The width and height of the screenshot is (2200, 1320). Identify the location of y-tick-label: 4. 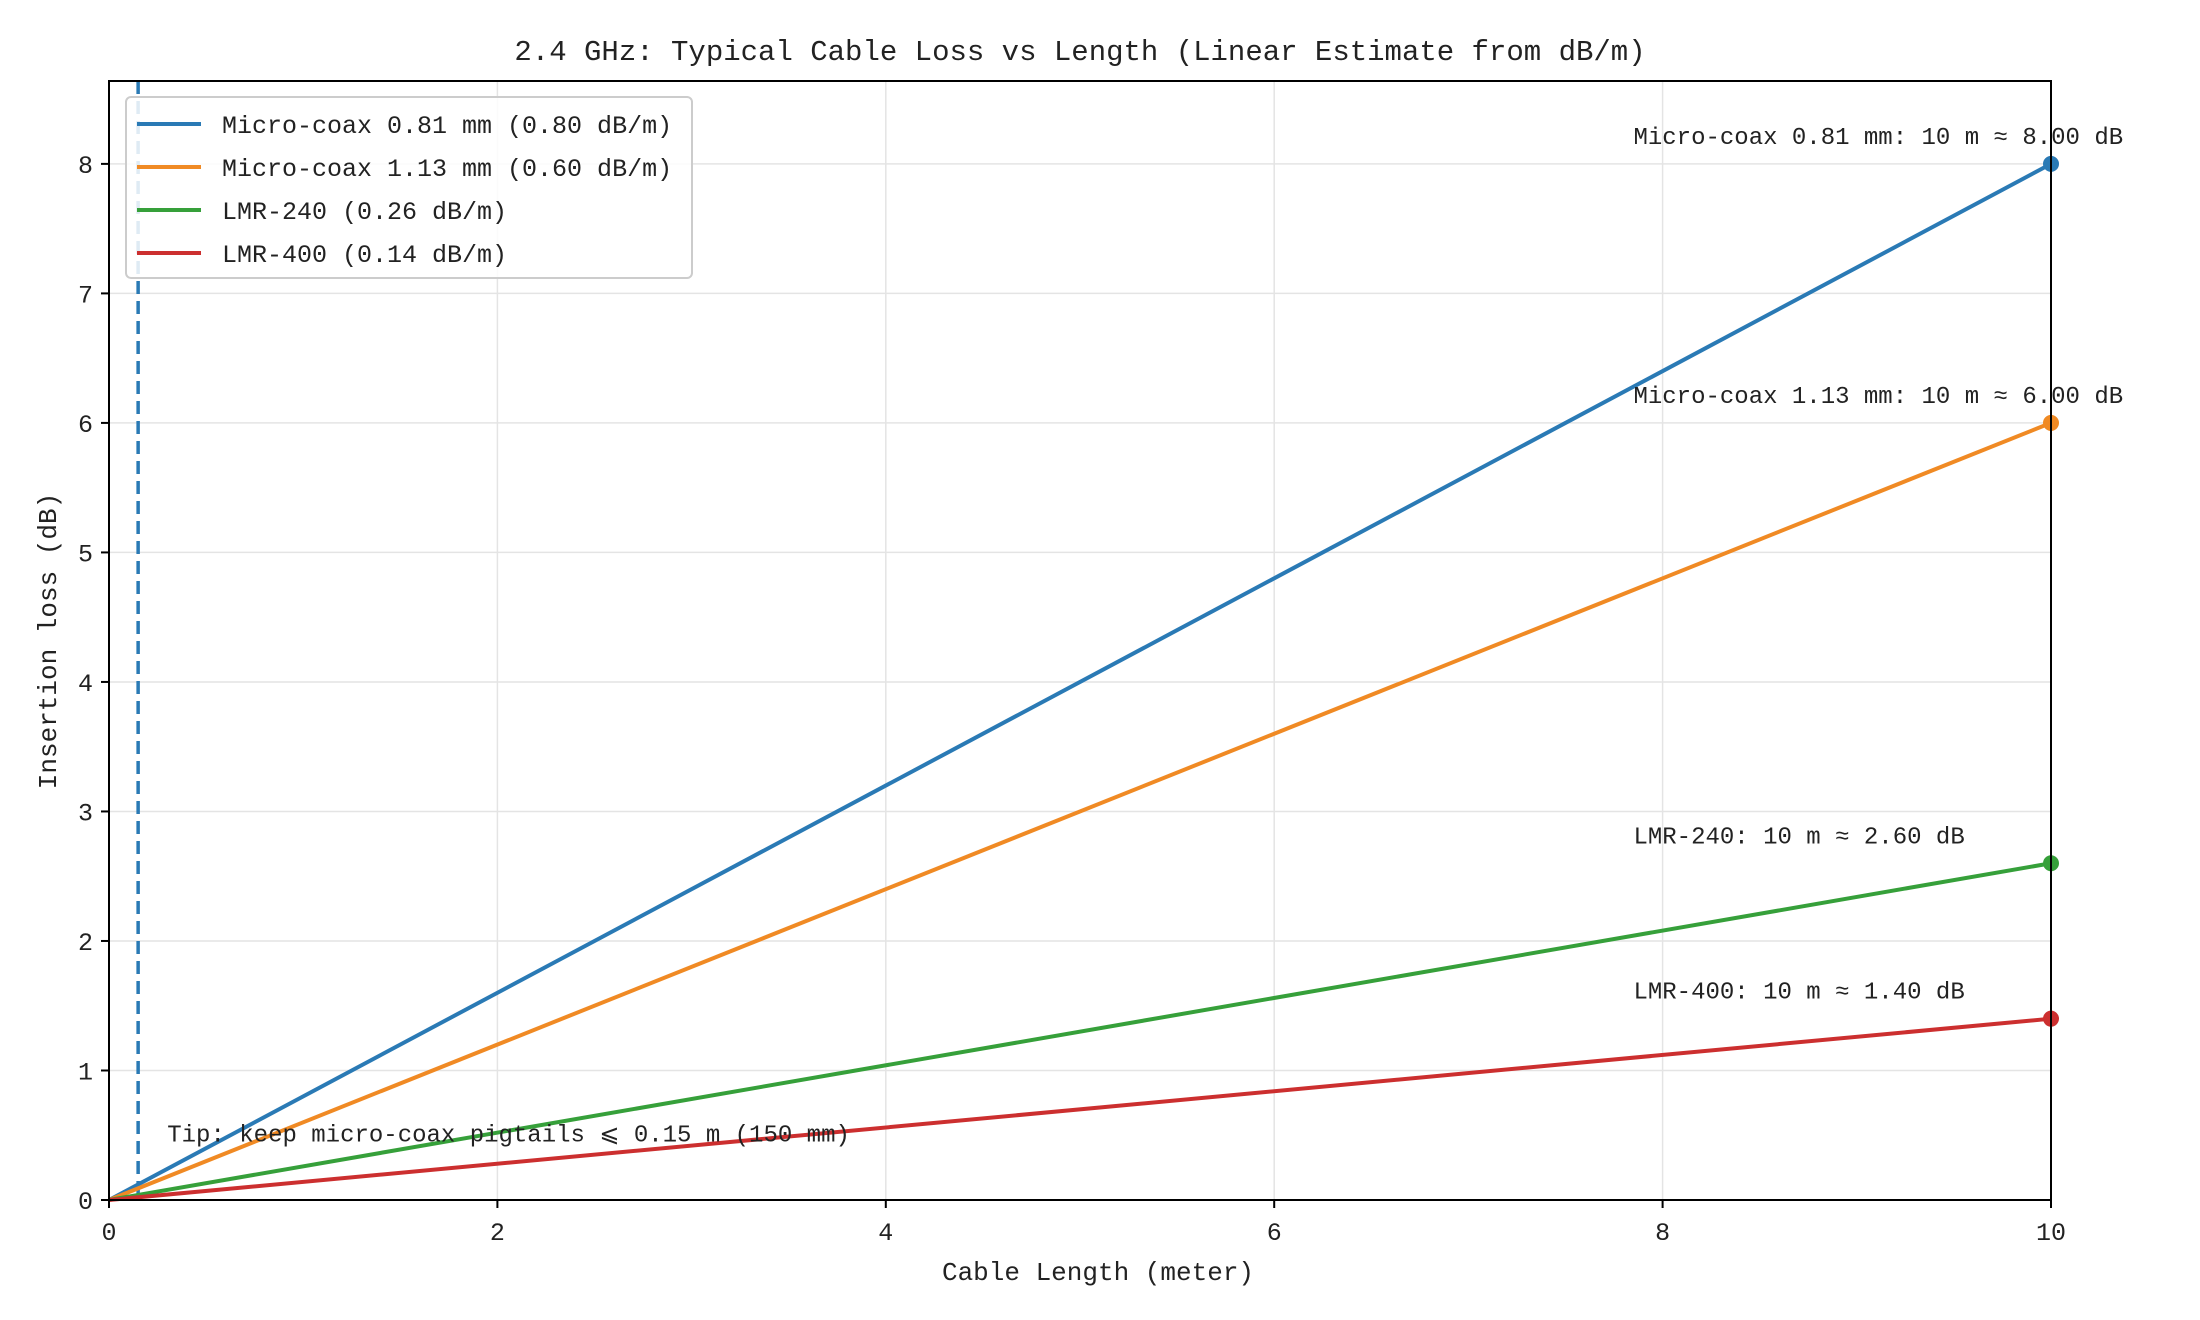
(85, 684).